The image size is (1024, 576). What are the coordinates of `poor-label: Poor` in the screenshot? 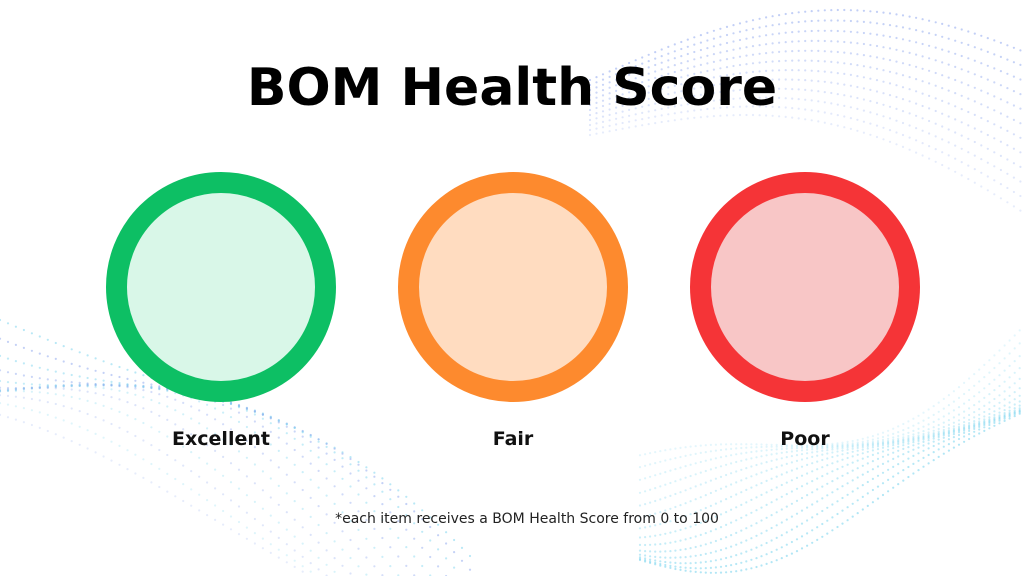 It's located at (805, 439).